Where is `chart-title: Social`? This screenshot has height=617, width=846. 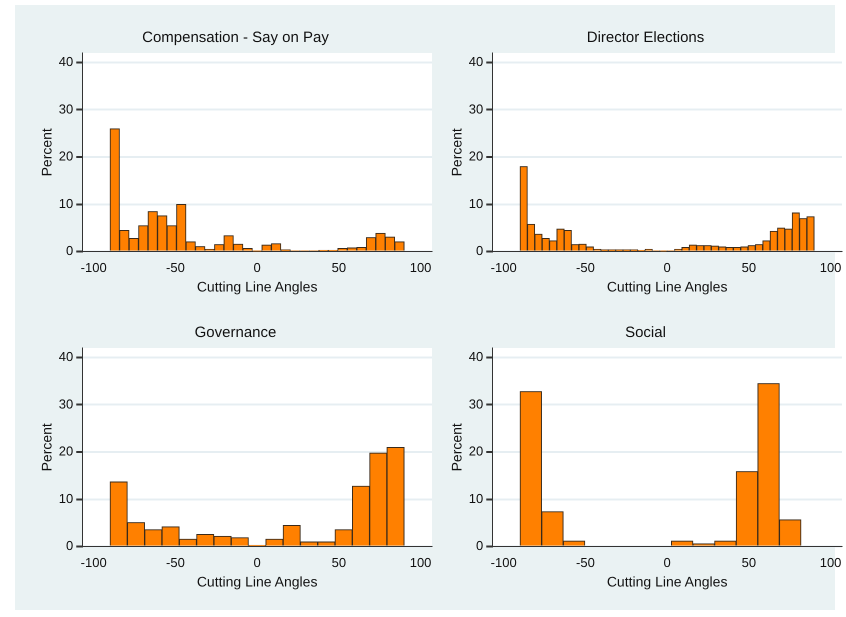 chart-title: Social is located at coordinates (645, 333).